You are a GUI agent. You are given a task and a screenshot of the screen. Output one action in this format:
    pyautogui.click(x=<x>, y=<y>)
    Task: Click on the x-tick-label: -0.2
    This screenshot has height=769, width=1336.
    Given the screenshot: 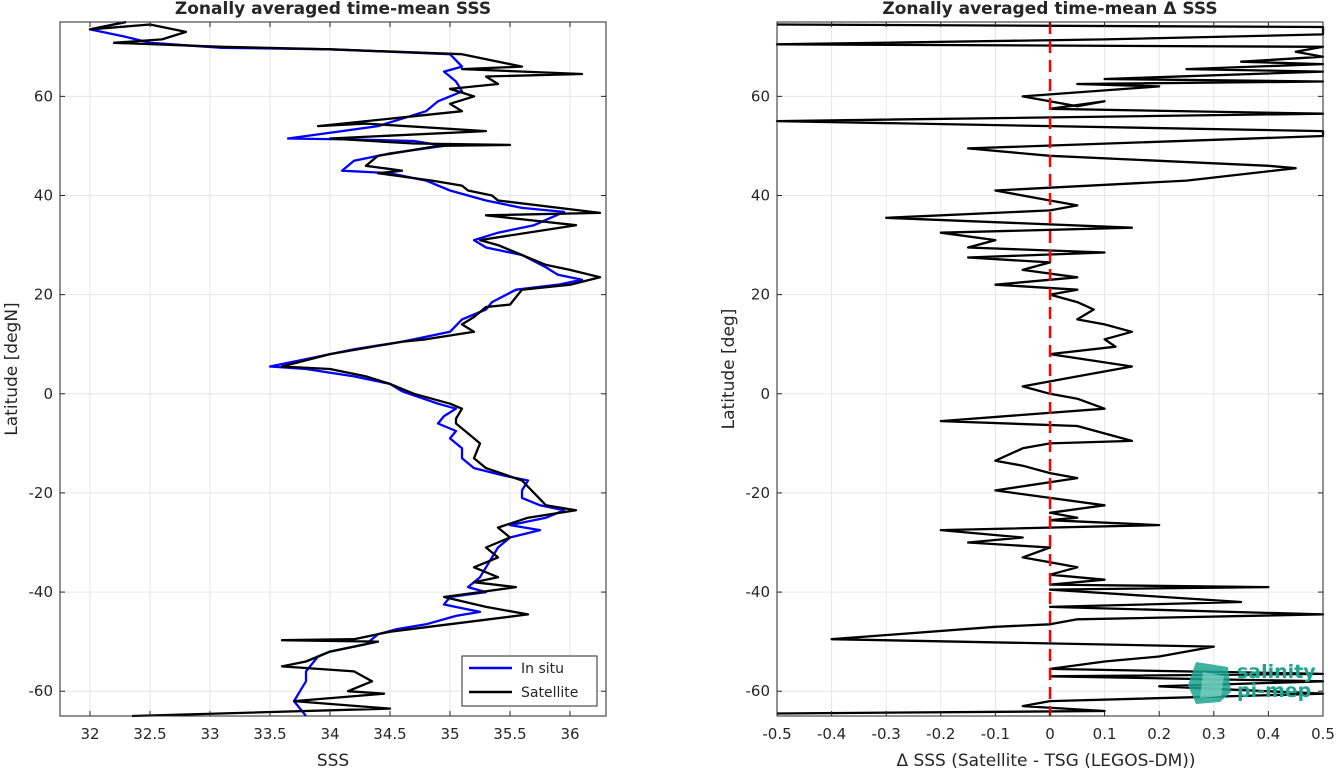 What is the action you would take?
    pyautogui.click(x=940, y=734)
    